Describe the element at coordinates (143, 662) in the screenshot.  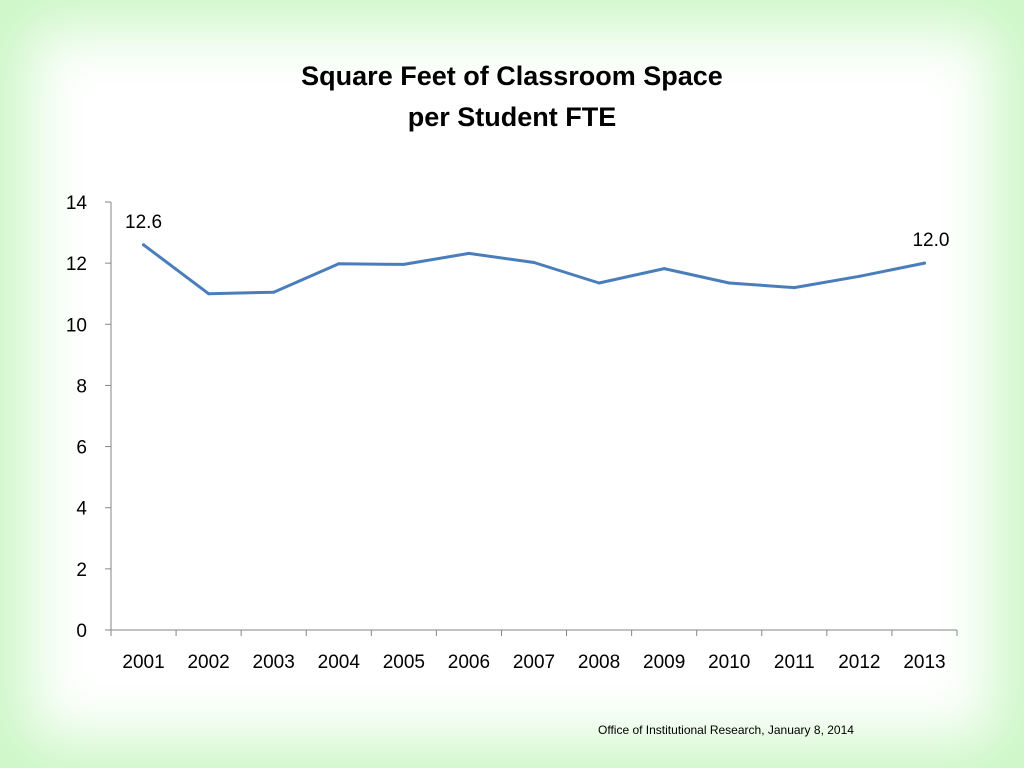
I see `x-tick-label: 2001` at that location.